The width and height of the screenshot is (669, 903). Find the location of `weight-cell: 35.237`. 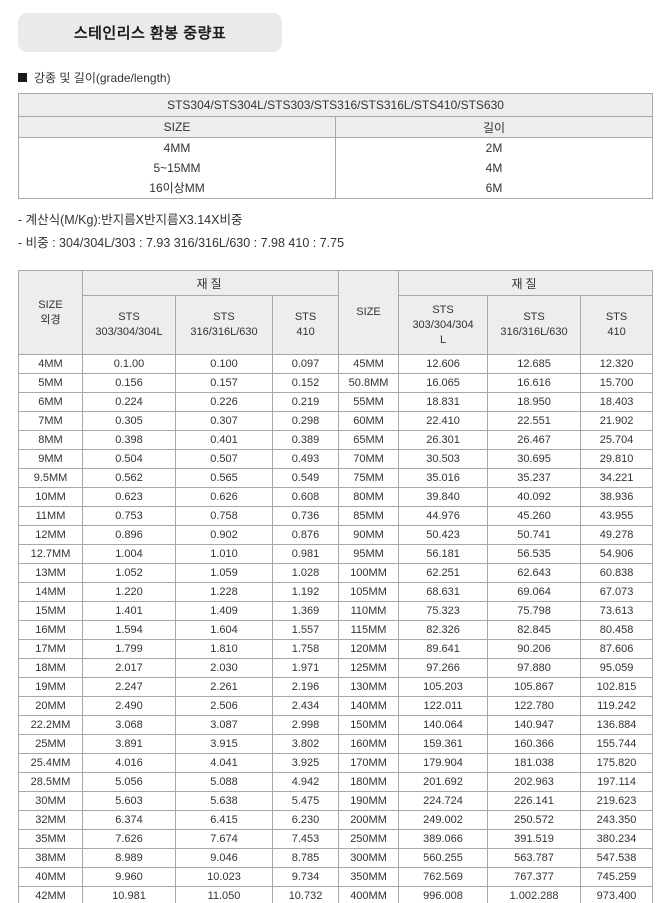

weight-cell: 35.237 is located at coordinates (534, 478).